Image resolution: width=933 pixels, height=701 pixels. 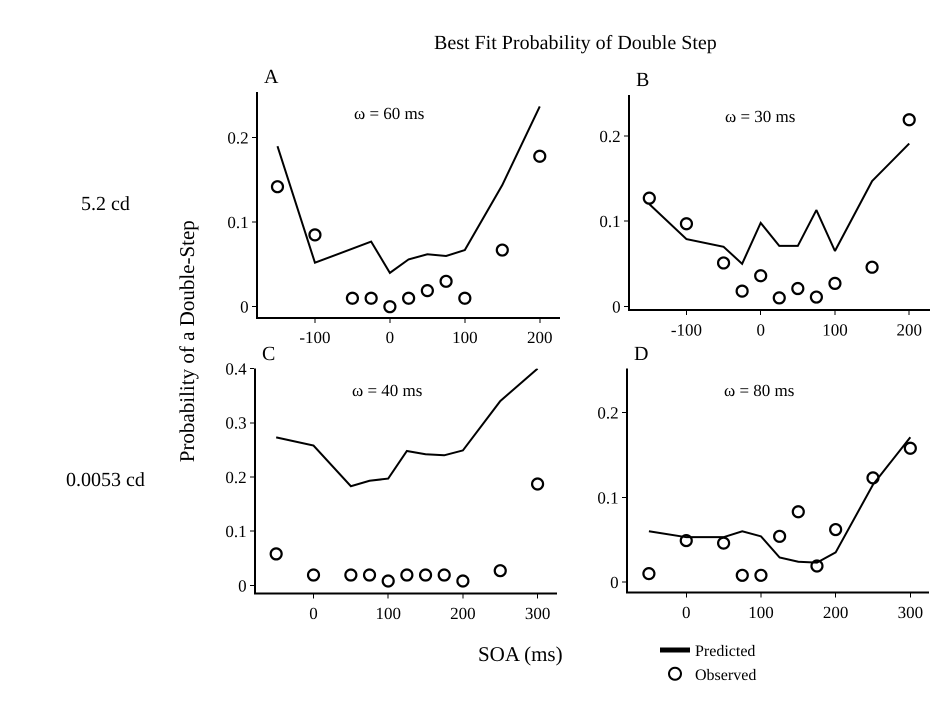 What do you see at coordinates (105, 480) in the screenshot?
I see `text: 0.0053 cd` at bounding box center [105, 480].